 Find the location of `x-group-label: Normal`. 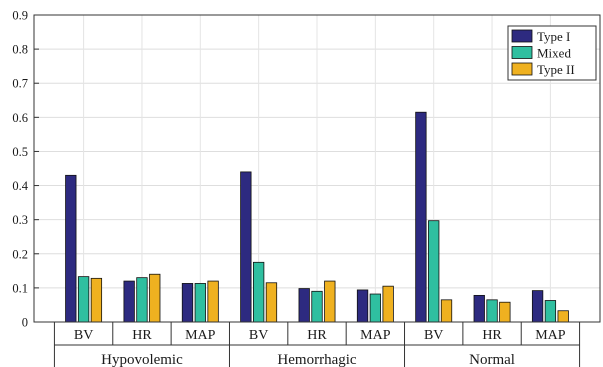

x-group-label: Normal is located at coordinates (492, 359).